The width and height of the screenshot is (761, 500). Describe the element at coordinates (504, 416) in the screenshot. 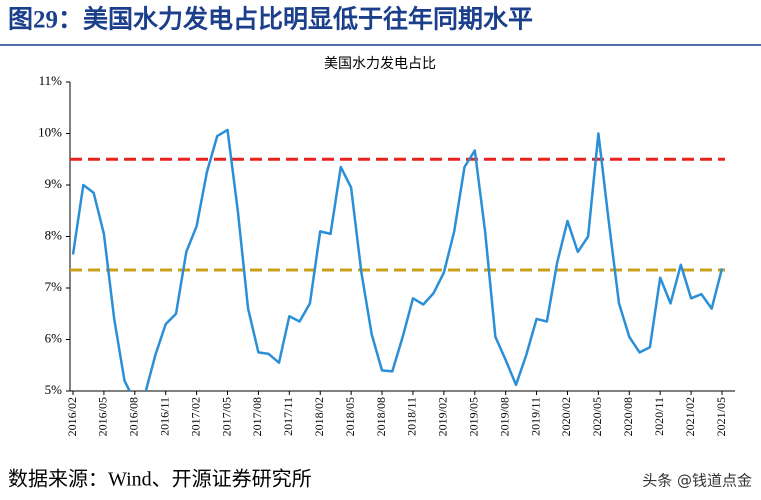

I see `x-tick-label: 2019/08` at that location.